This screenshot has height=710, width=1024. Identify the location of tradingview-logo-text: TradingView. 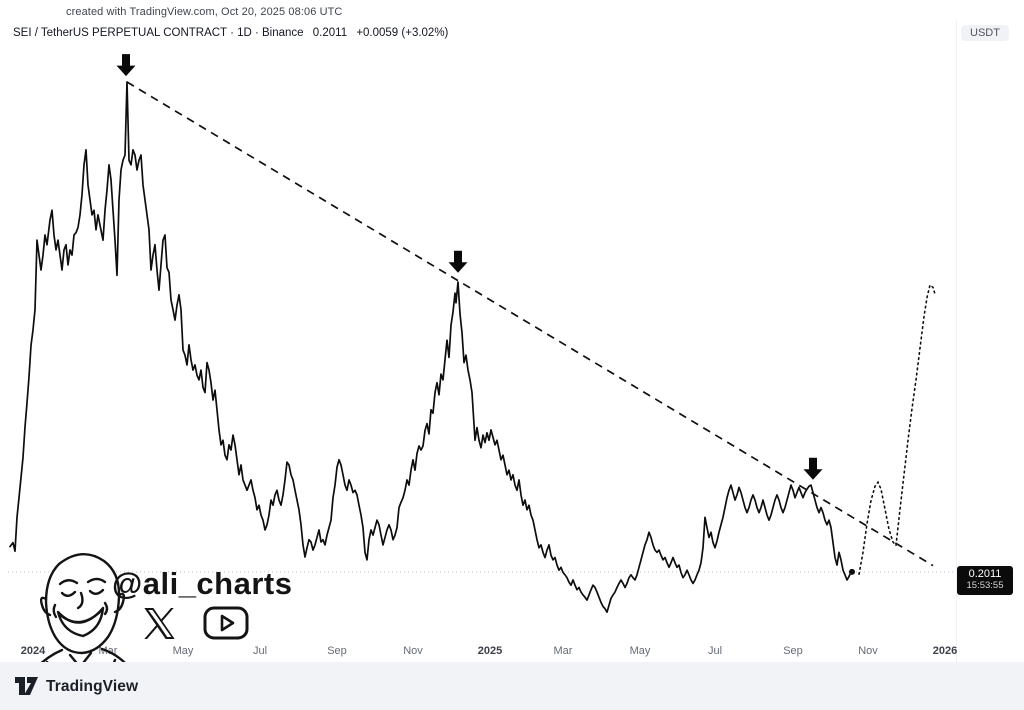
(92, 686).